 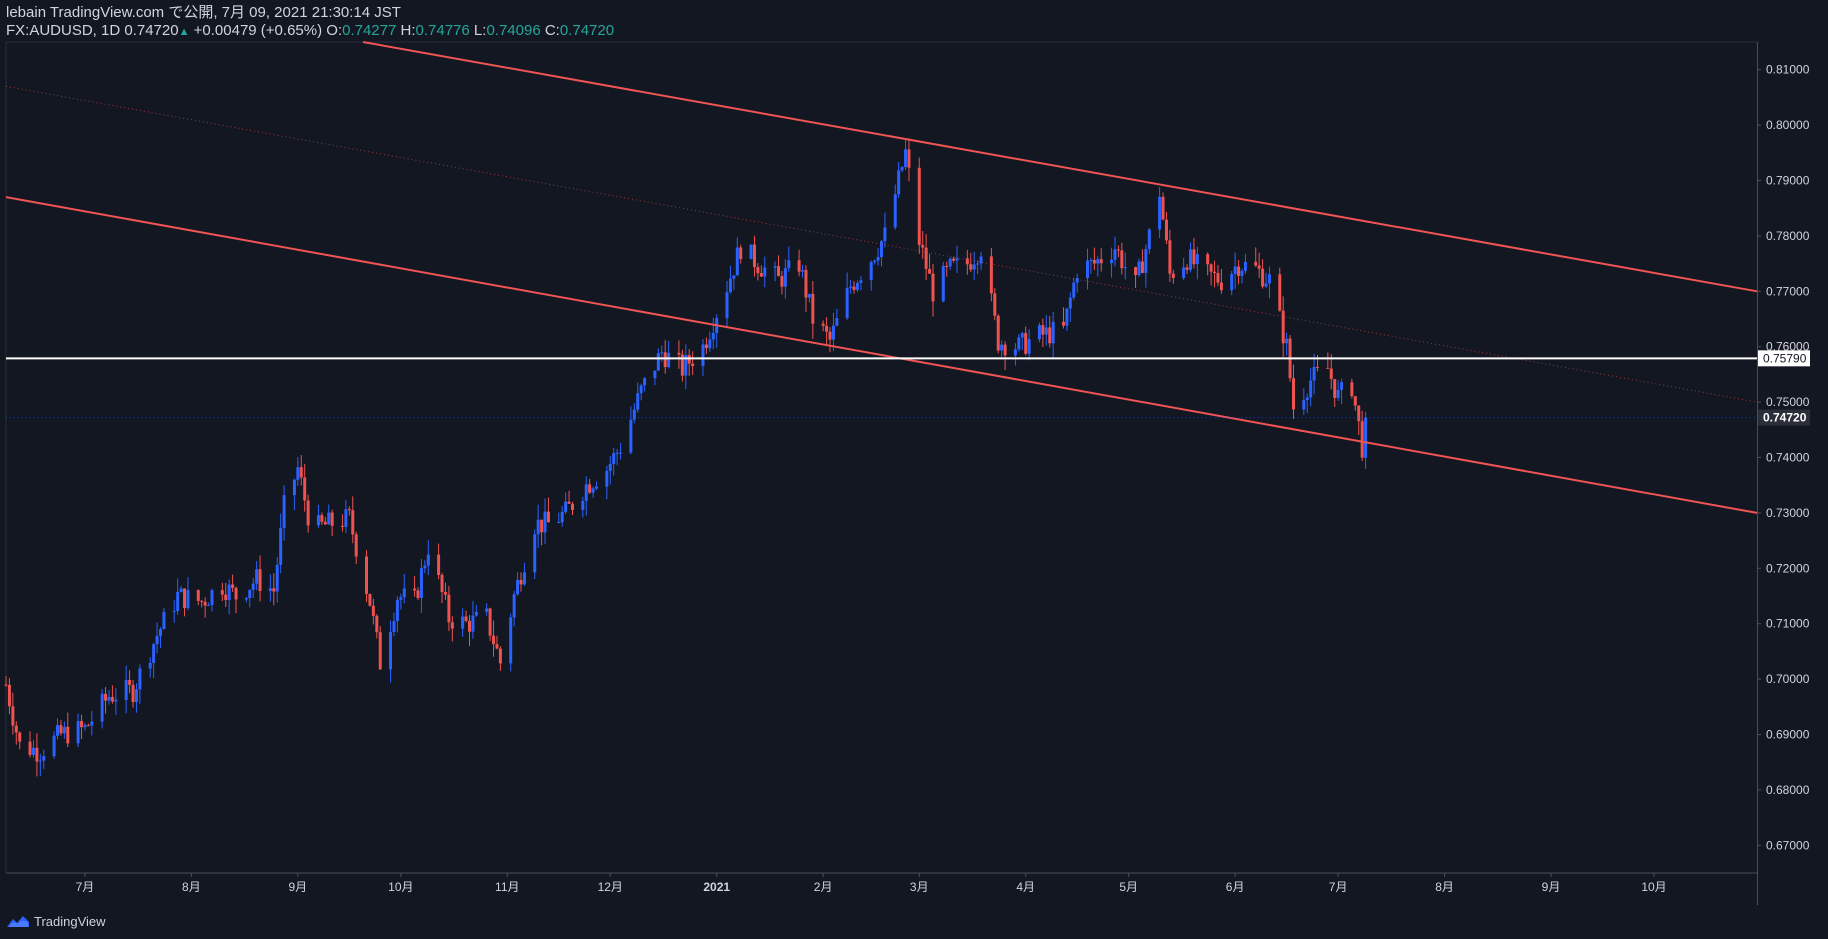 What do you see at coordinates (919, 887) in the screenshot?
I see `x-tick-label: 3月` at bounding box center [919, 887].